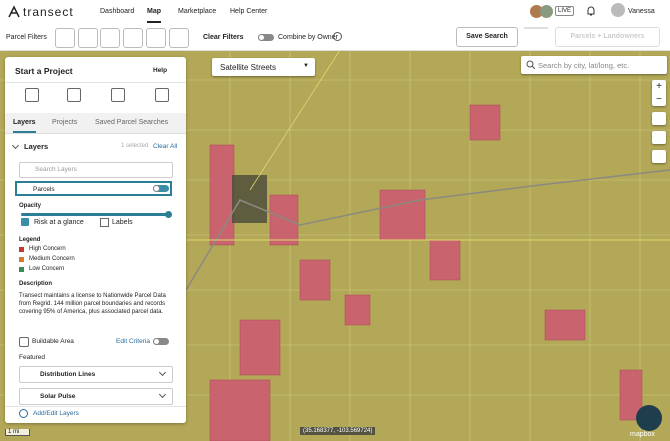 This screenshot has height=441, width=670. Describe the element at coordinates (93, 188) in the screenshot. I see `parcels-layer: Parcels` at that location.